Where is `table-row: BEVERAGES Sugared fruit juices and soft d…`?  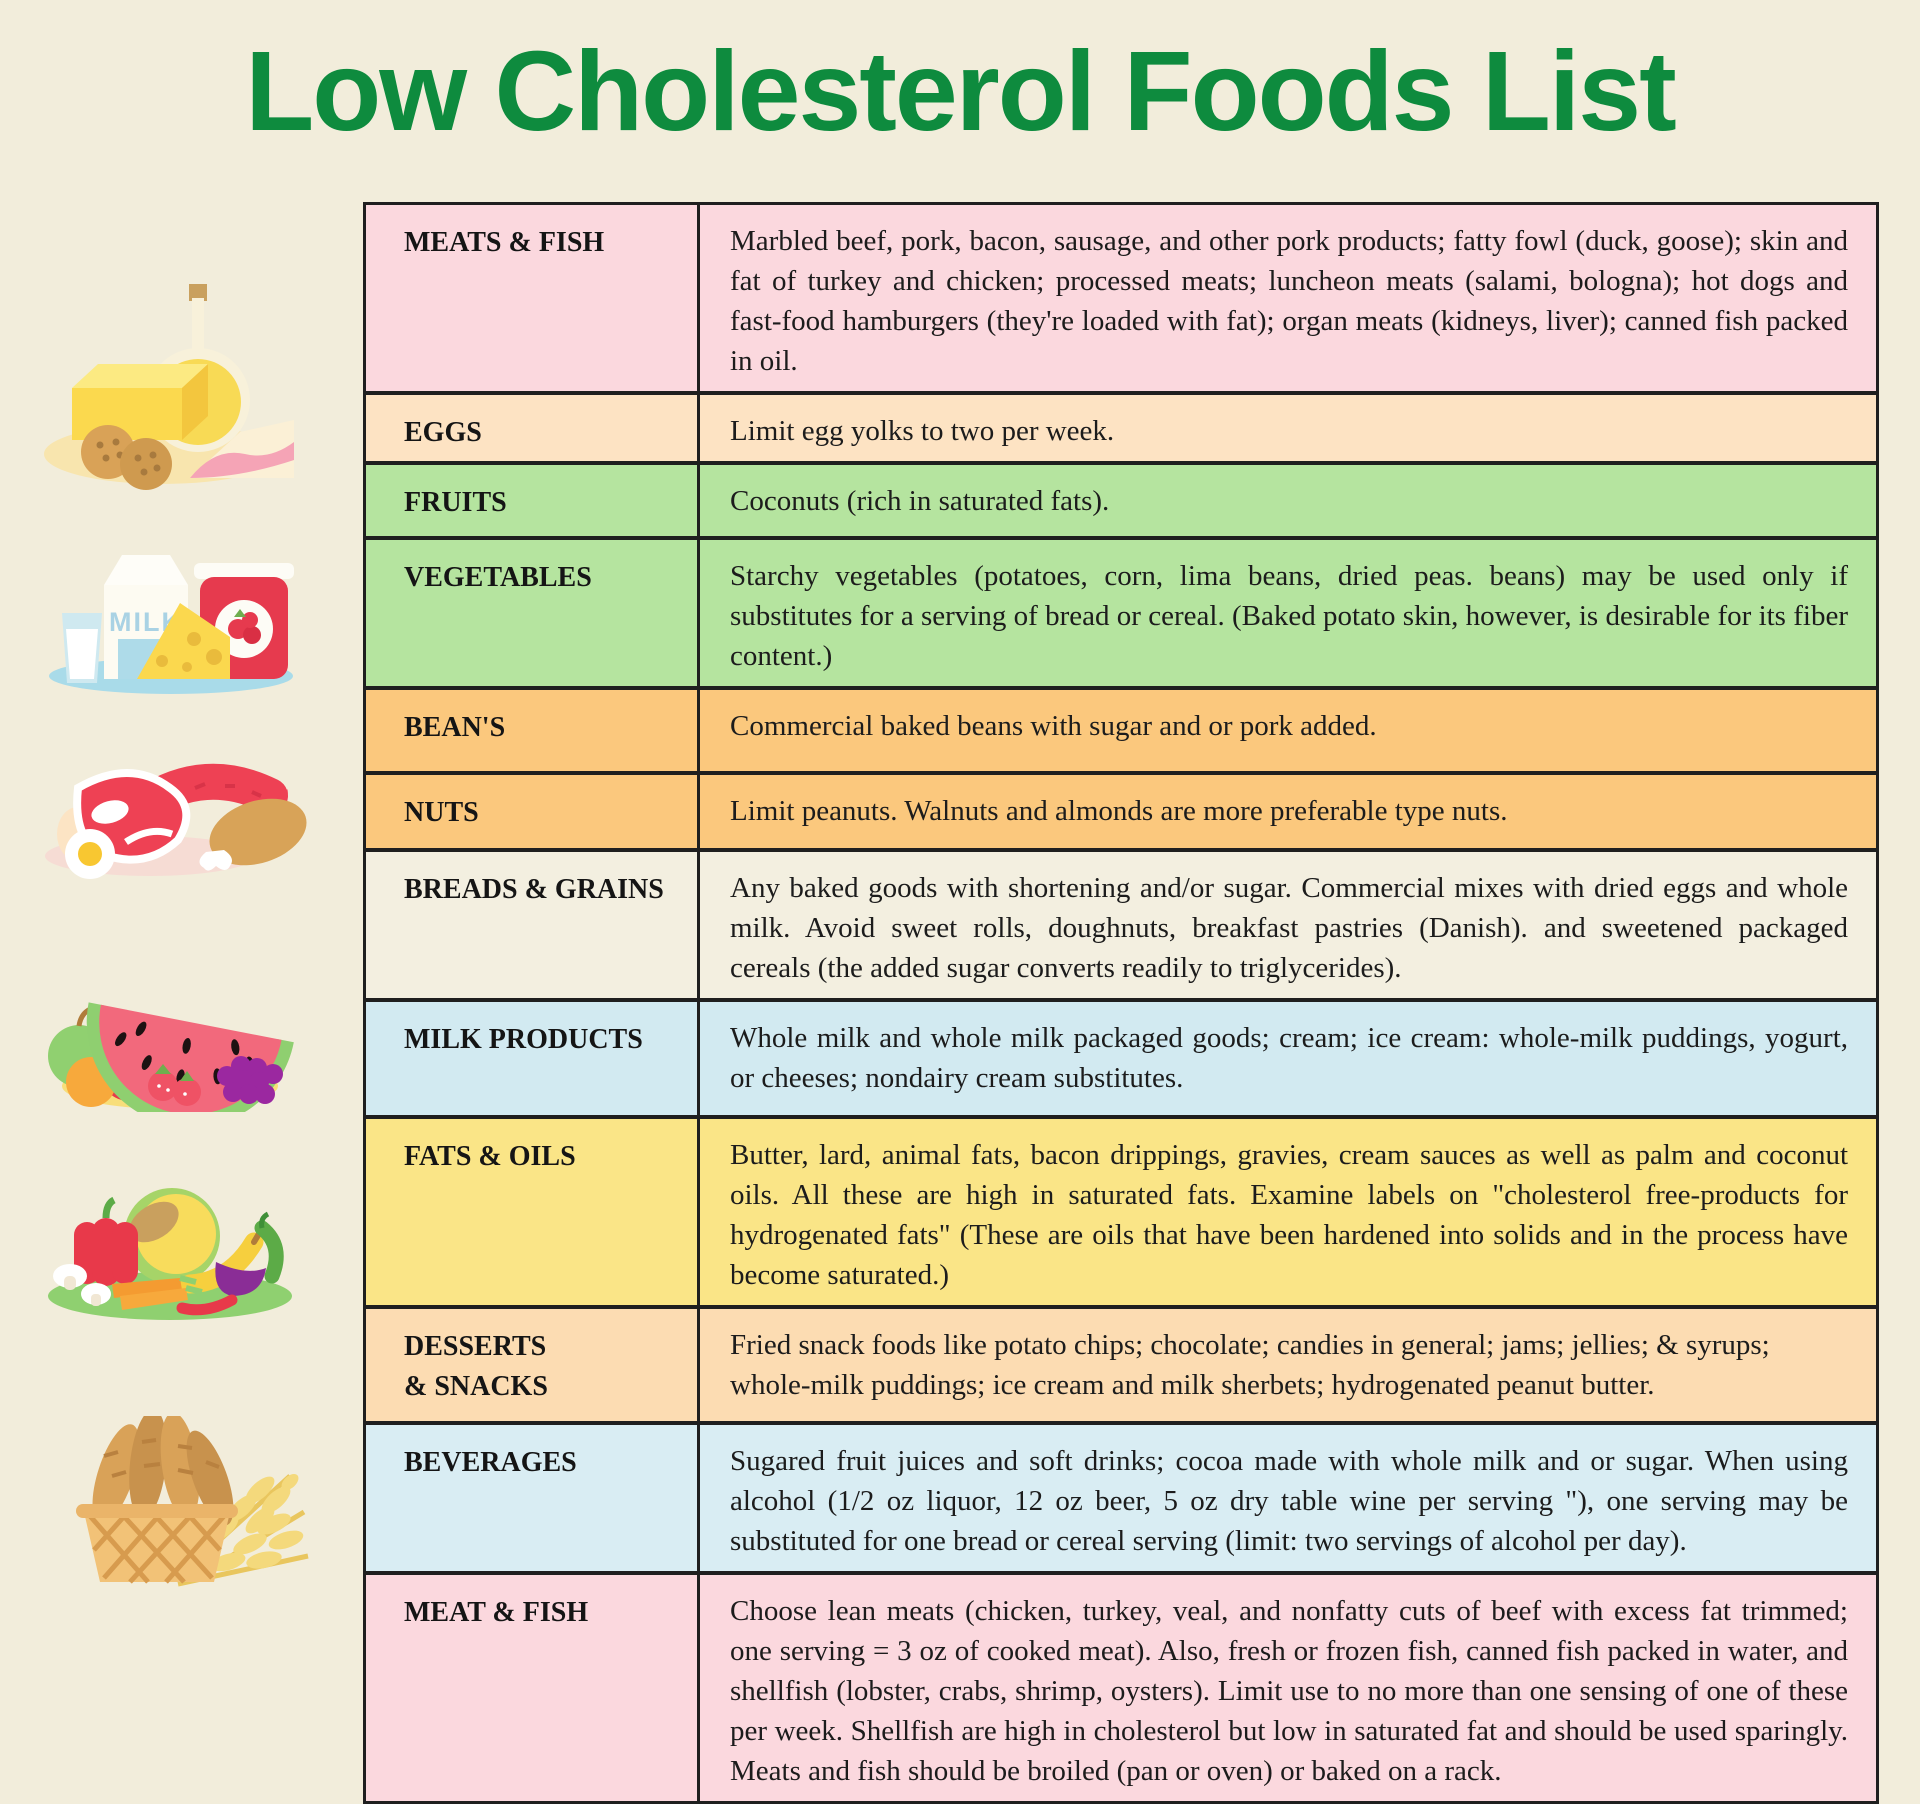
table-row: BEVERAGES Sugared fruit juices and soft d… is located at coordinates (1121, 1500).